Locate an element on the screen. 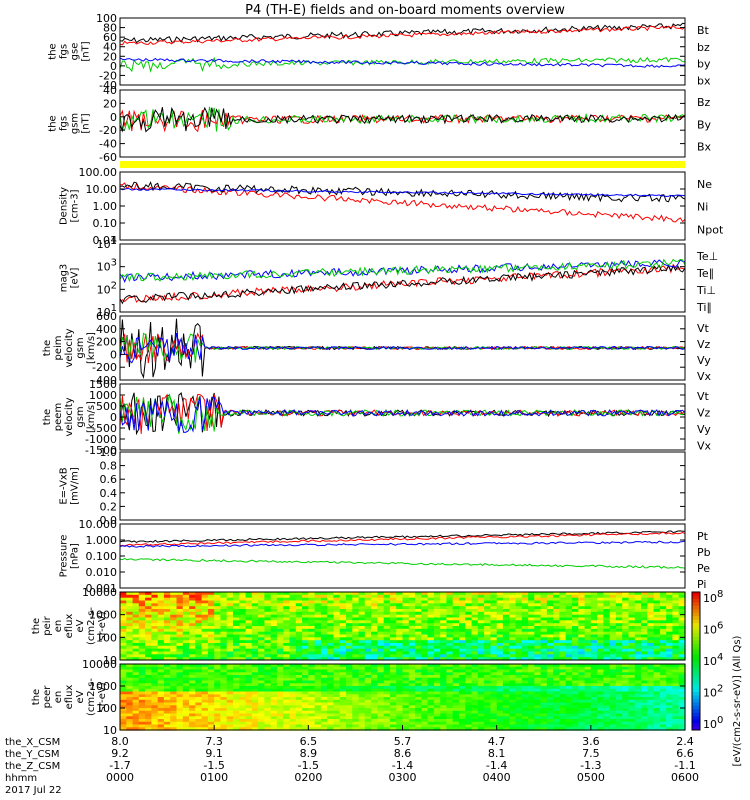 Image resolution: width=750 pixels, height=800 pixels. ytick-label-peir: 10000 is located at coordinates (99, 592).